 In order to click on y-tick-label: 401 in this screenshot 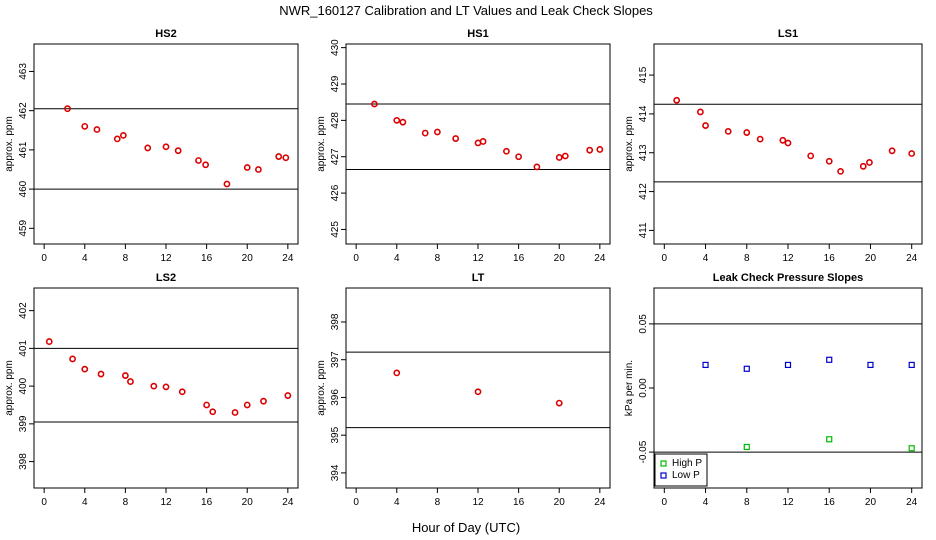, I will do `click(23, 348)`.